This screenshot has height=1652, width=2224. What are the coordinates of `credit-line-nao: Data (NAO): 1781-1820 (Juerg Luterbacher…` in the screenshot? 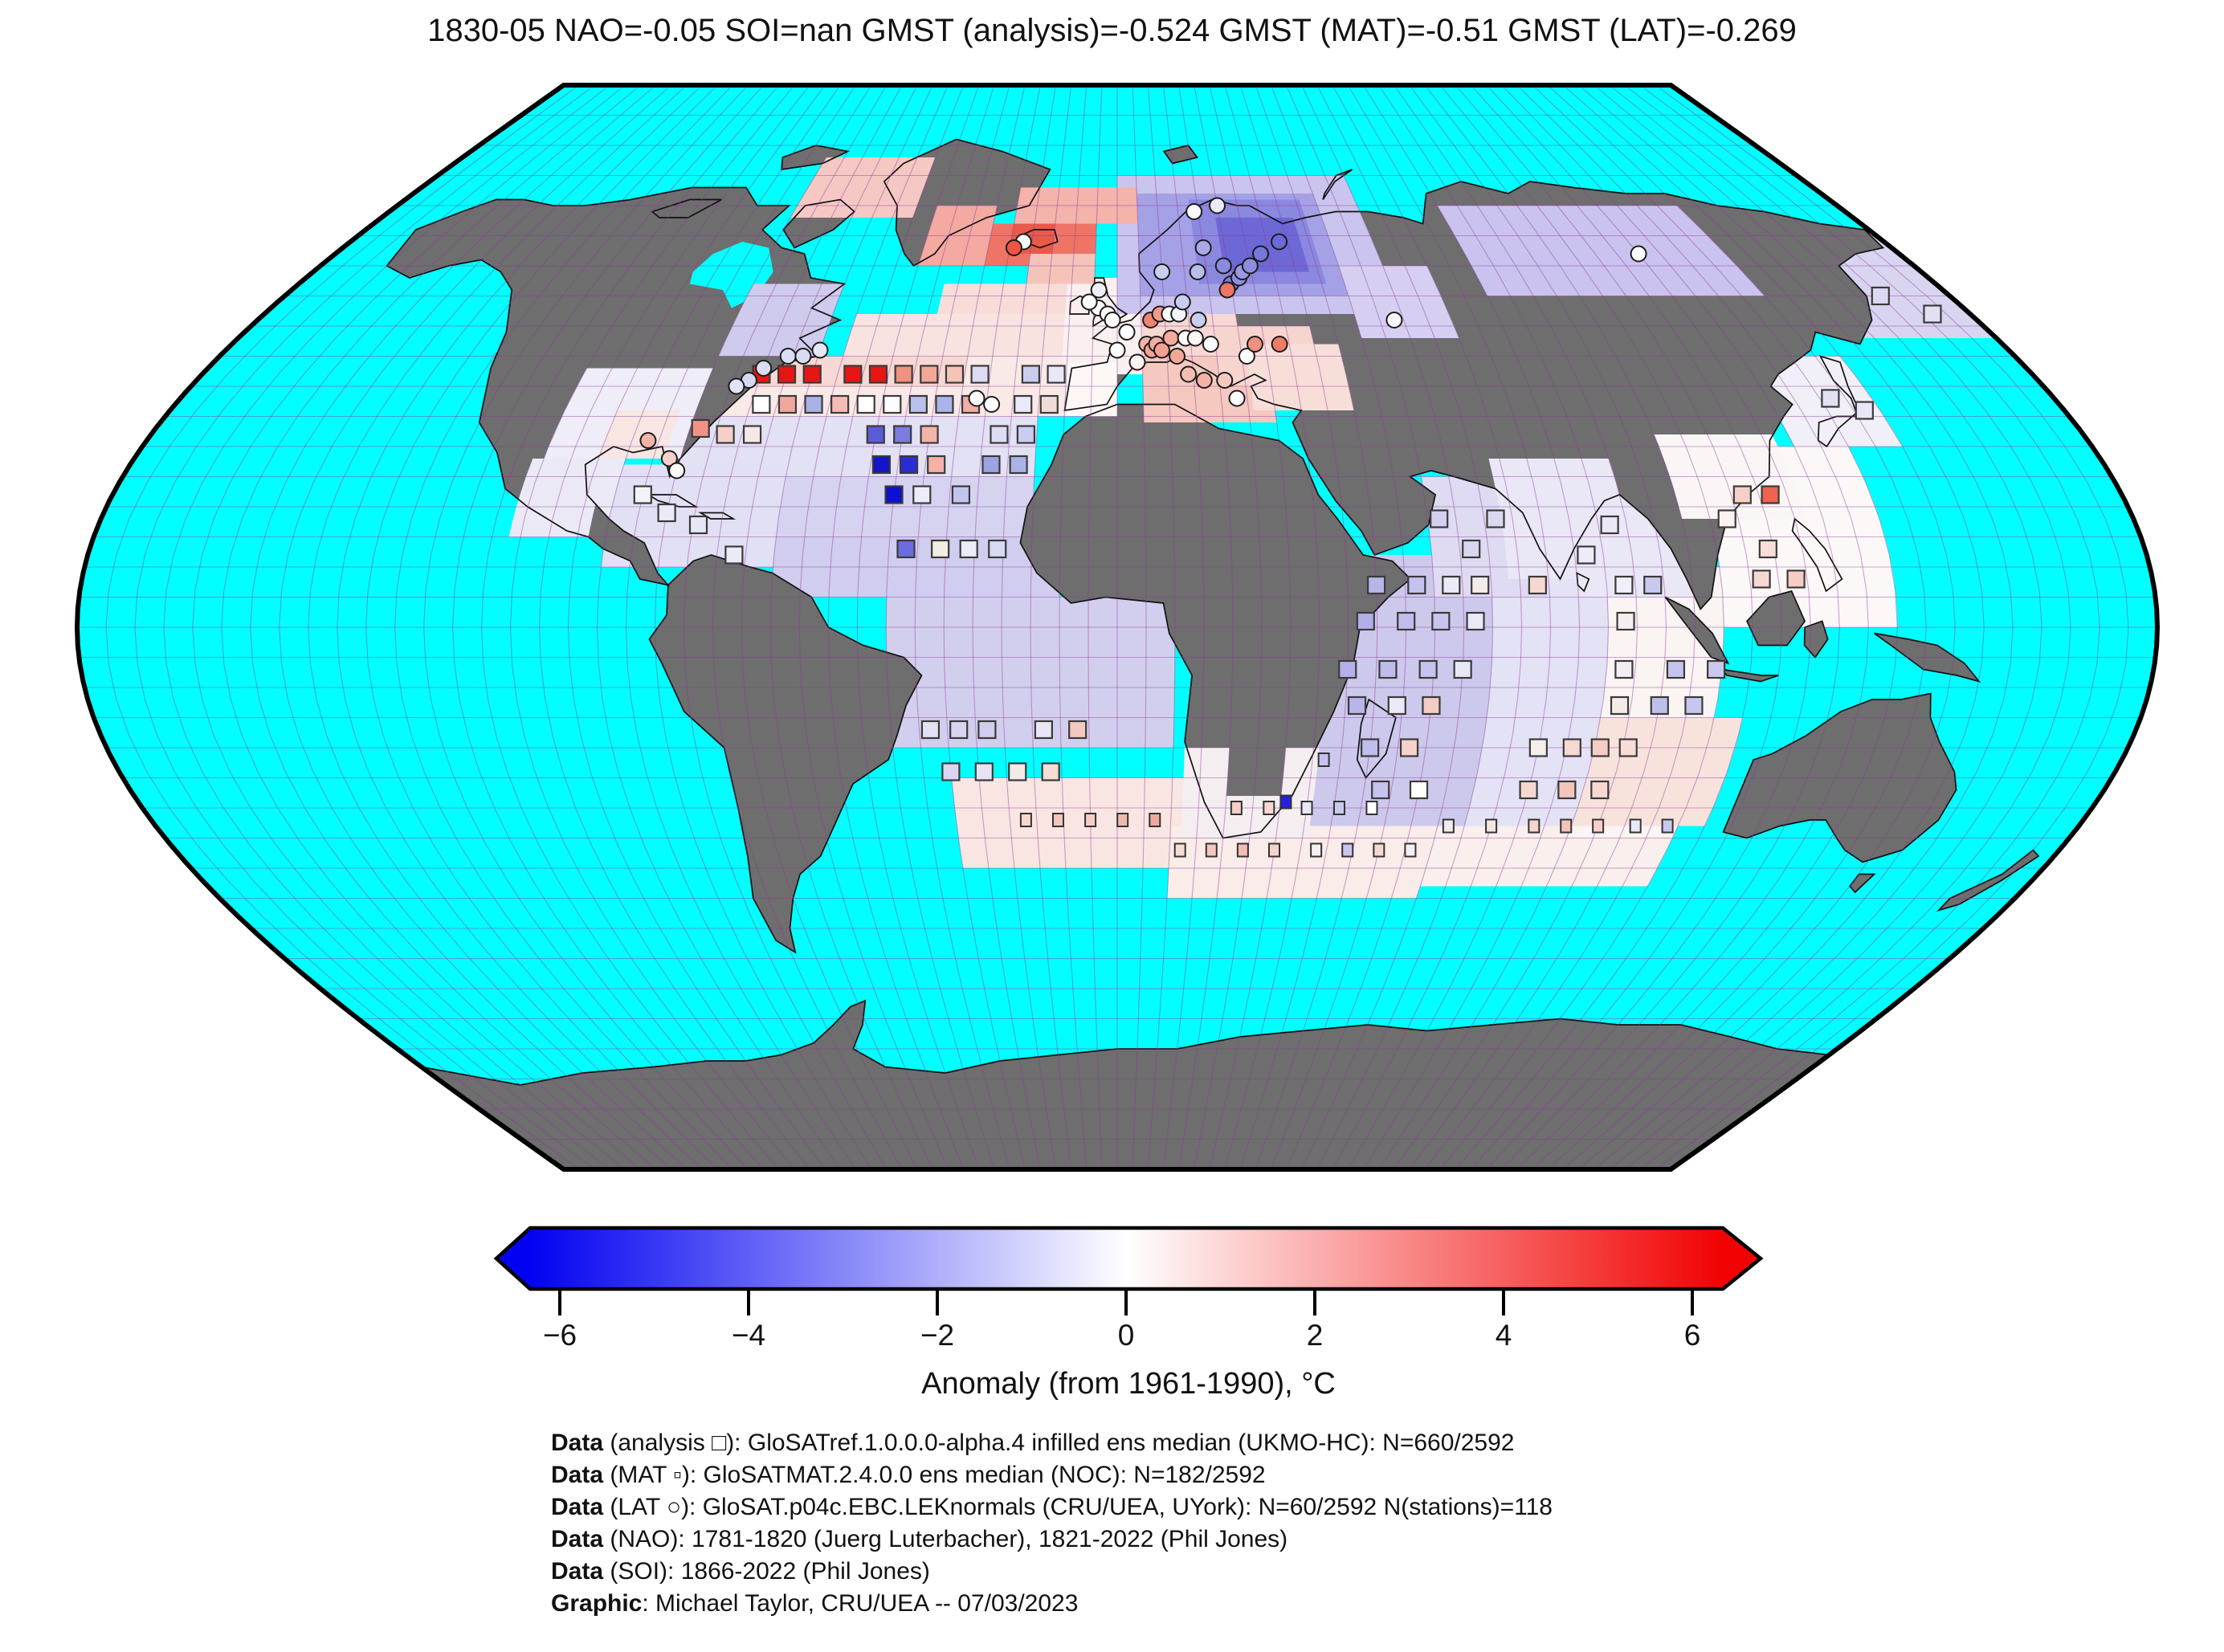 It's located at (919, 1539).